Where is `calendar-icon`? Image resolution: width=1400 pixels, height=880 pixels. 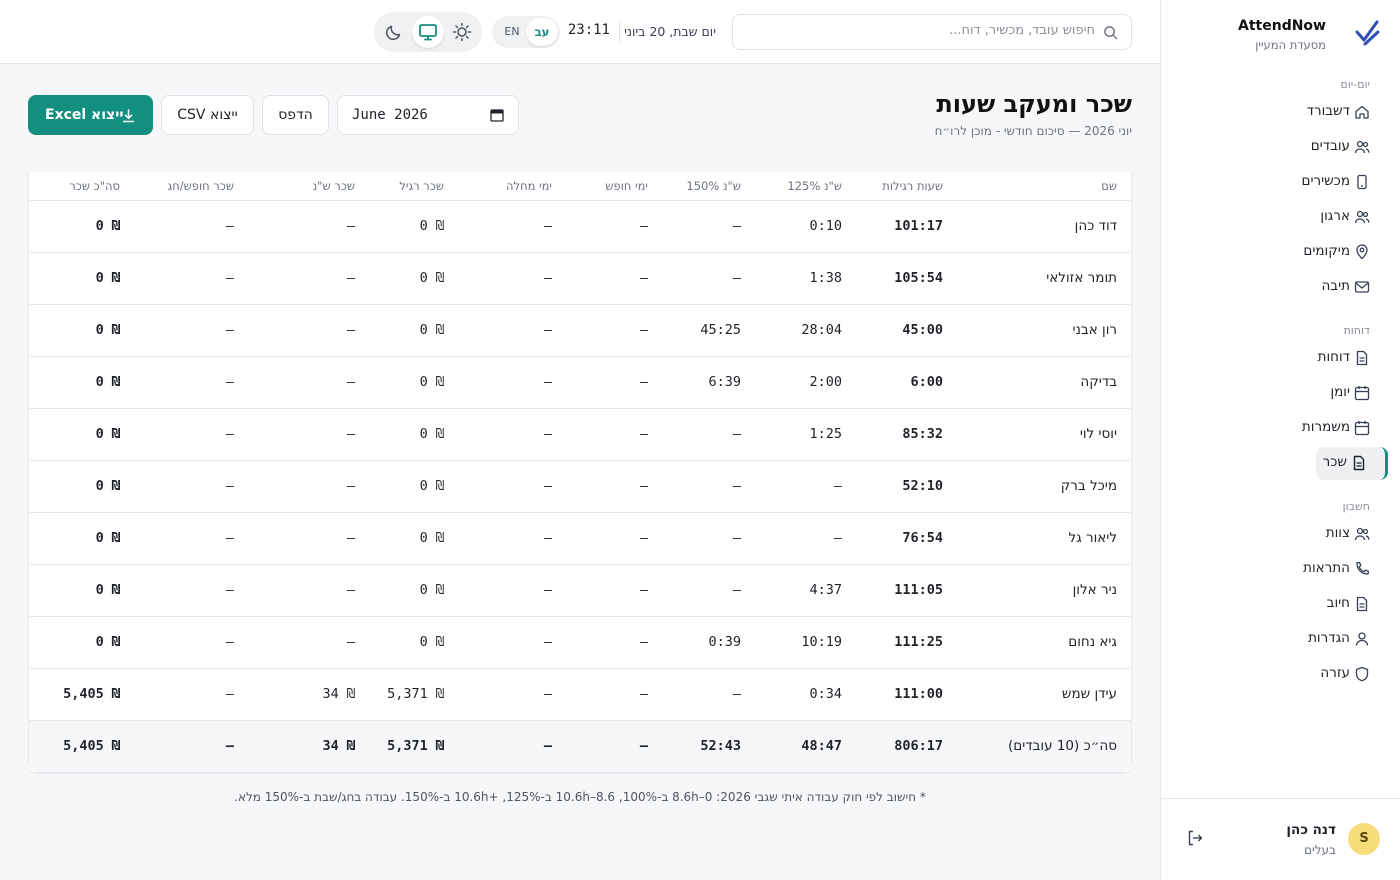 calendar-icon is located at coordinates (497, 115).